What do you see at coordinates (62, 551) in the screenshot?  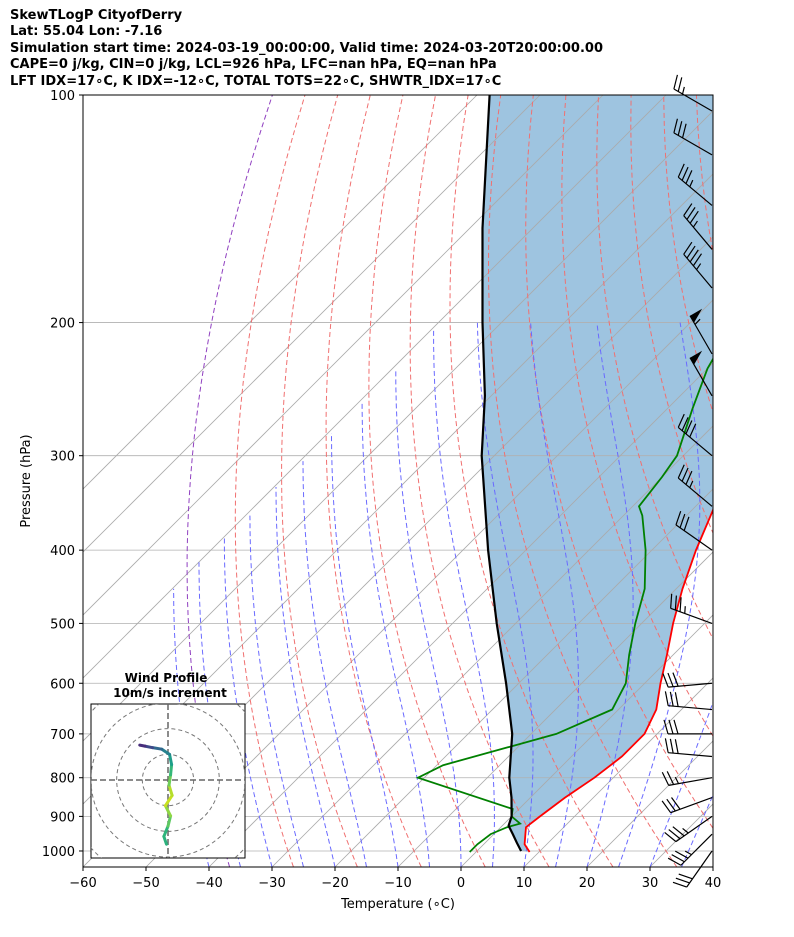 I see `y-tick-label: 400` at bounding box center [62, 551].